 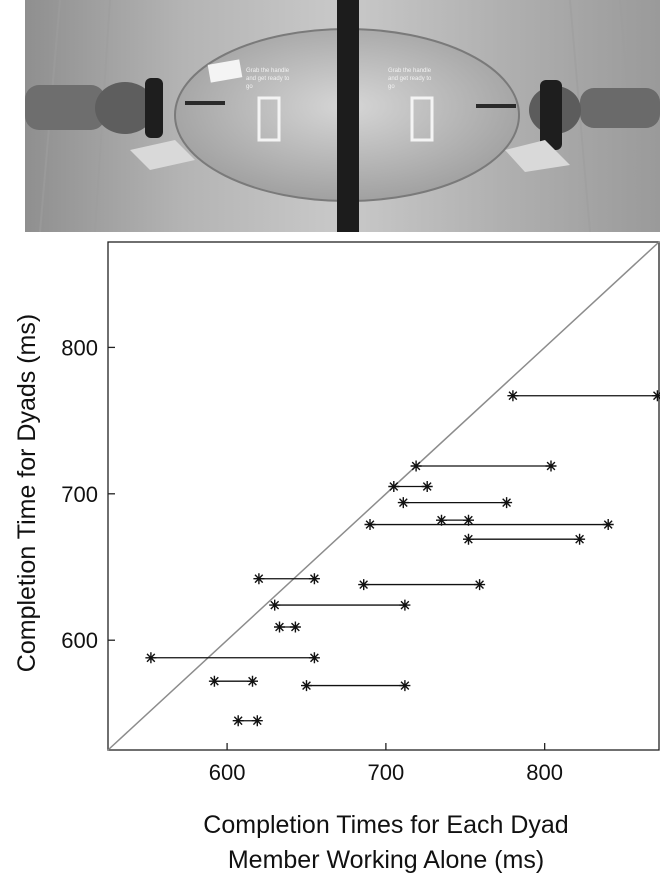 I want to click on x-axis-title-line-1: Completion Times for Each Dyad, so click(x=385, y=825).